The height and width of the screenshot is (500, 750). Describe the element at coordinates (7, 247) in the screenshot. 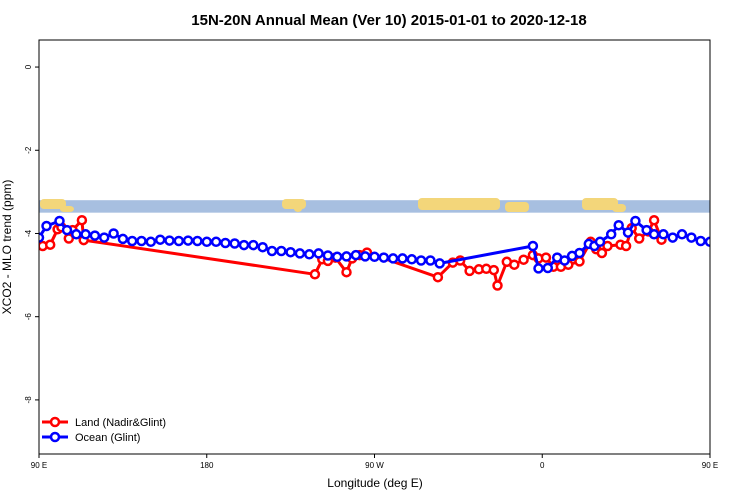

I see `y-axis-label: XCO2 - MLO trend (ppm)` at that location.